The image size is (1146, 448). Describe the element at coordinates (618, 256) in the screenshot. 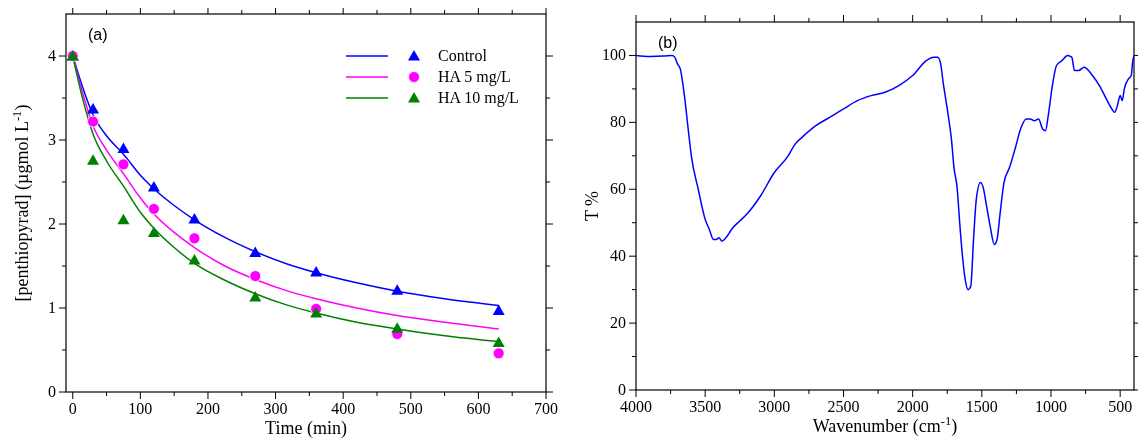

I see `y-tick-label: 40` at that location.